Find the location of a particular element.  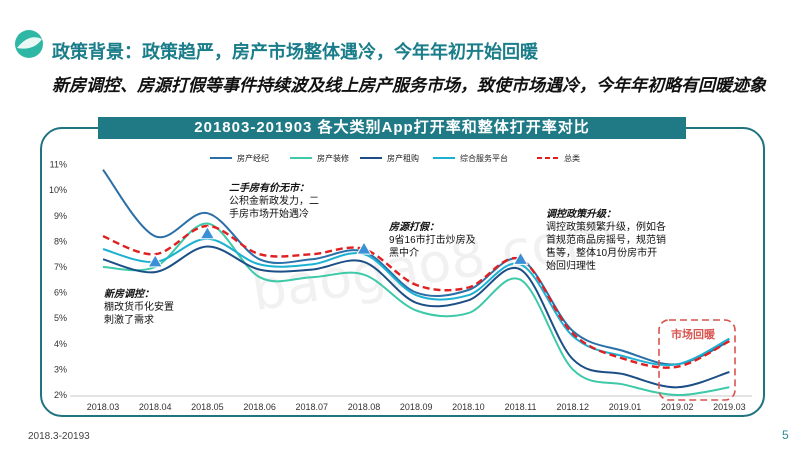

legend-label: 总类 is located at coordinates (572, 158).